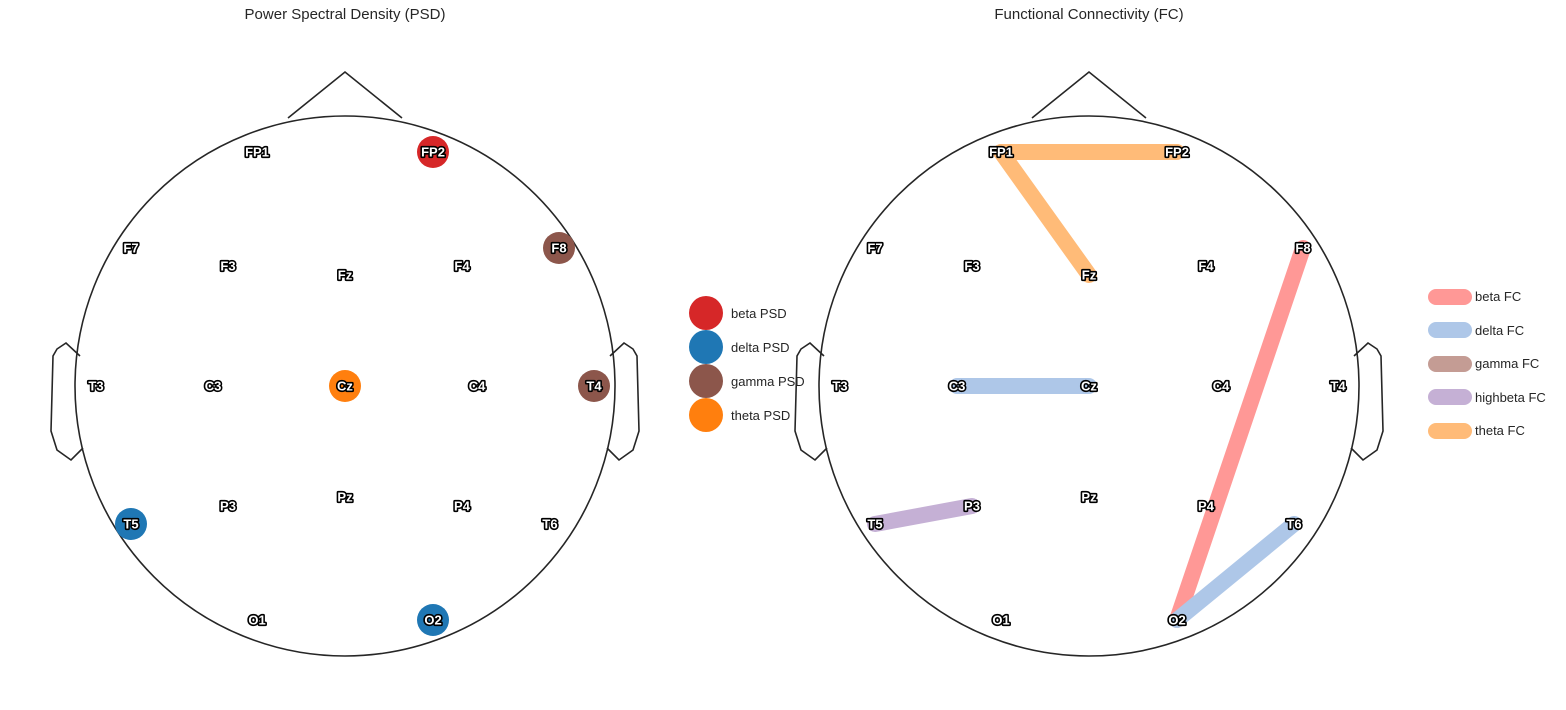  I want to click on psd-electrode-t4: T4, so click(594, 386).